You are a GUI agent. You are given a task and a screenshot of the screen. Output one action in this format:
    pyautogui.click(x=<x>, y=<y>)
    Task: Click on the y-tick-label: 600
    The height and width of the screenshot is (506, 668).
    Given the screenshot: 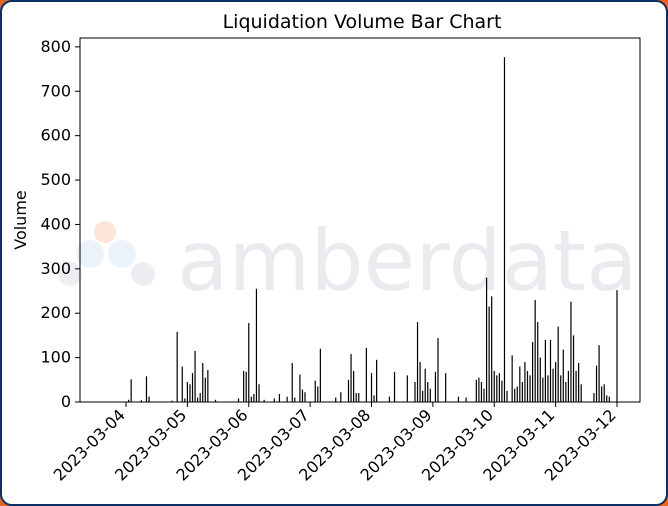 What is the action you would take?
    pyautogui.click(x=55, y=135)
    